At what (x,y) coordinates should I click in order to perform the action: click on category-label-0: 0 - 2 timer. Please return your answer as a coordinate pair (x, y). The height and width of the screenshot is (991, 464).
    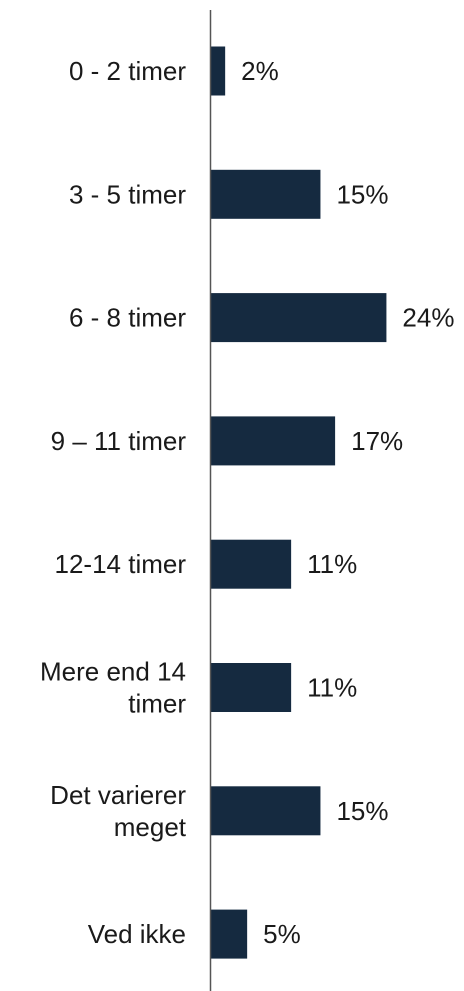
    Looking at the image, I should click on (127, 71).